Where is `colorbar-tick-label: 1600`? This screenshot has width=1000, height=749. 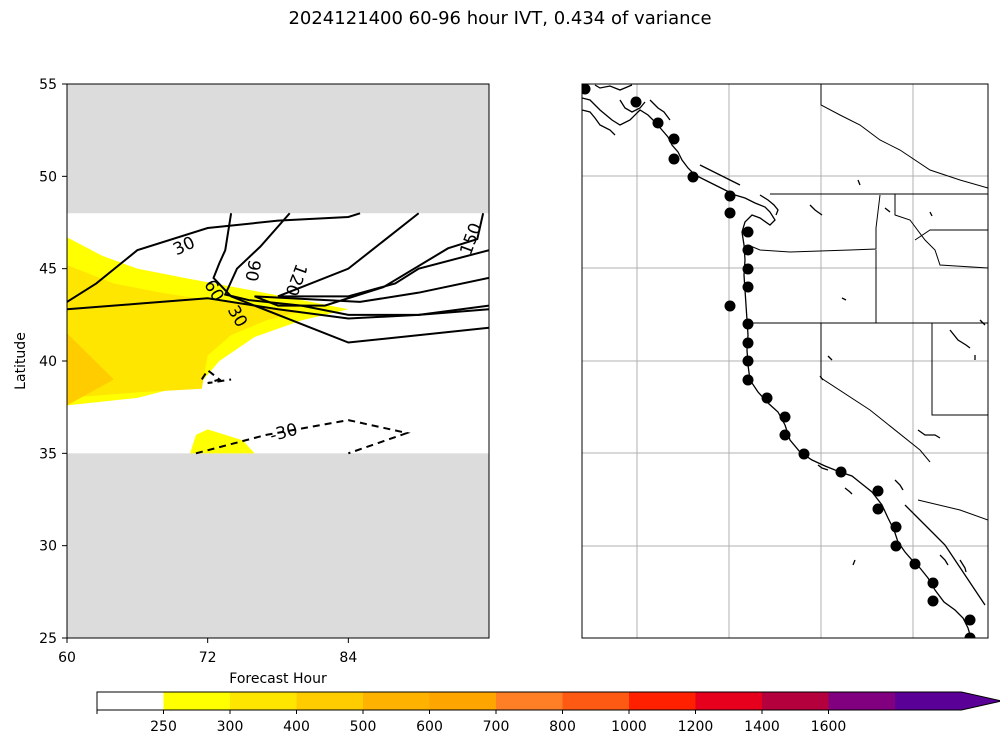
colorbar-tick-label: 1600 is located at coordinates (829, 727).